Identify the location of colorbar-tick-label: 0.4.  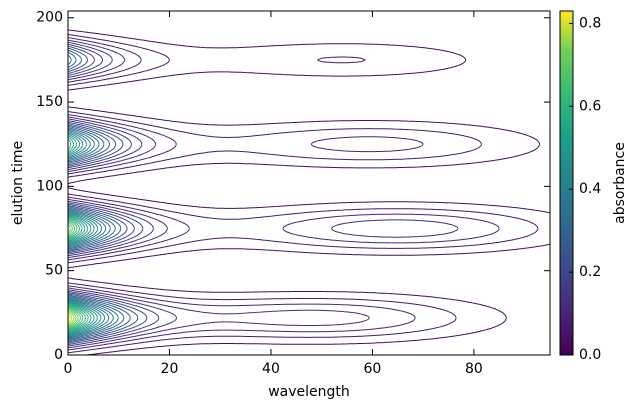
(590, 189).